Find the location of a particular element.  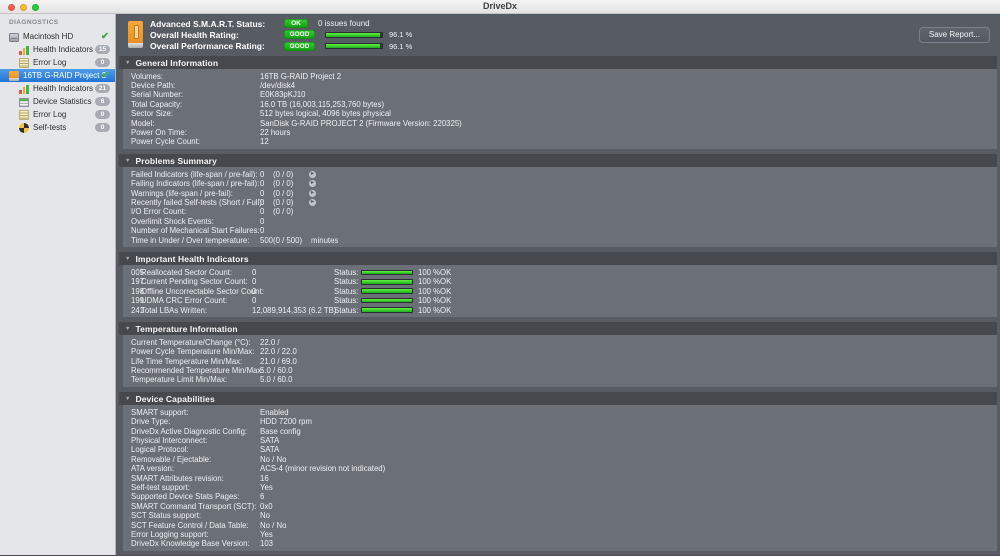

sidebar-item: Self-tests 0 is located at coordinates (57, 127).